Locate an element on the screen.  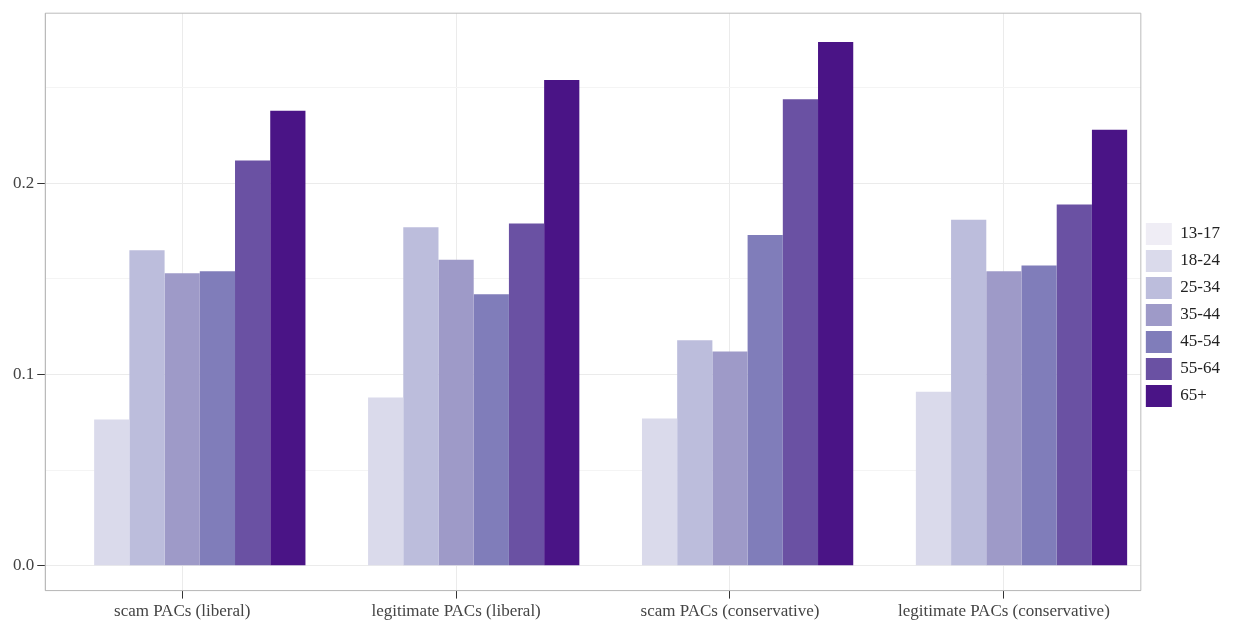
legend-label: 45-54 is located at coordinates (1200, 341).